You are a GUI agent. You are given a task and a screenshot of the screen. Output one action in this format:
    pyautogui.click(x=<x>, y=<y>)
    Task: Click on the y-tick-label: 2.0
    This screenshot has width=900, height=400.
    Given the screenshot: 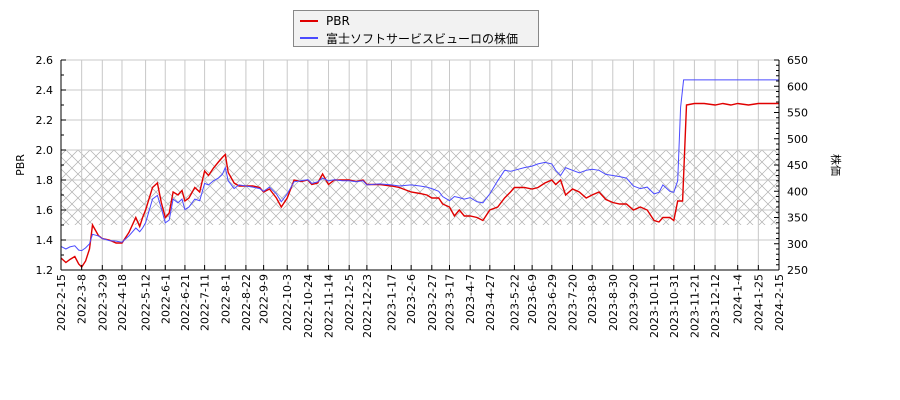 What is the action you would take?
    pyautogui.click(x=45, y=150)
    